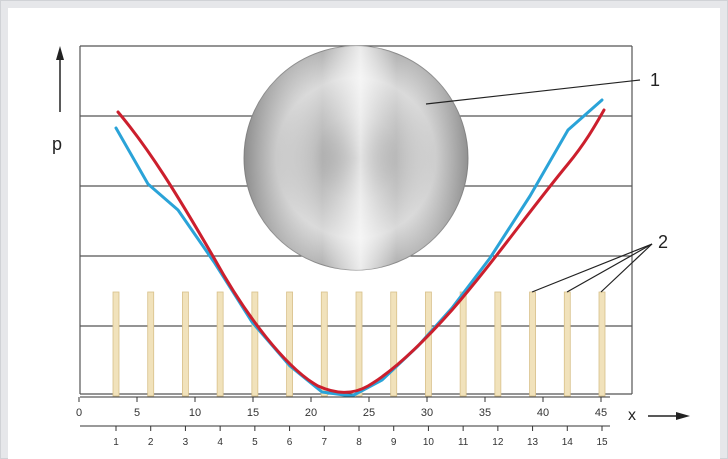 The height and width of the screenshot is (459, 728). Describe the element at coordinates (533, 92) in the screenshot. I see `callout-1-leader` at that location.